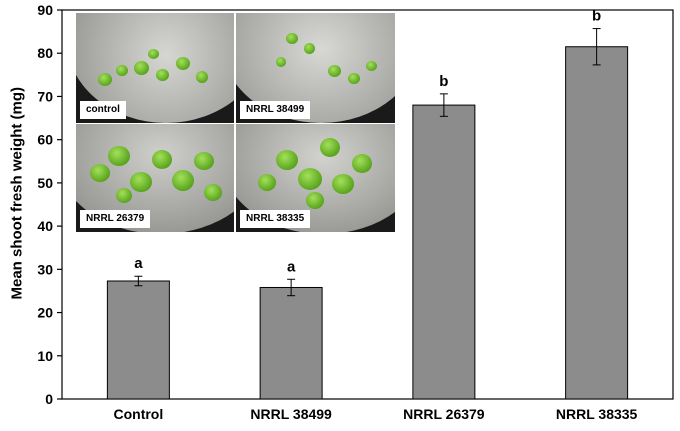 Image resolution: width=680 pixels, height=431 pixels. Describe the element at coordinates (45, 356) in the screenshot. I see `y-tick-label: 10` at that location.